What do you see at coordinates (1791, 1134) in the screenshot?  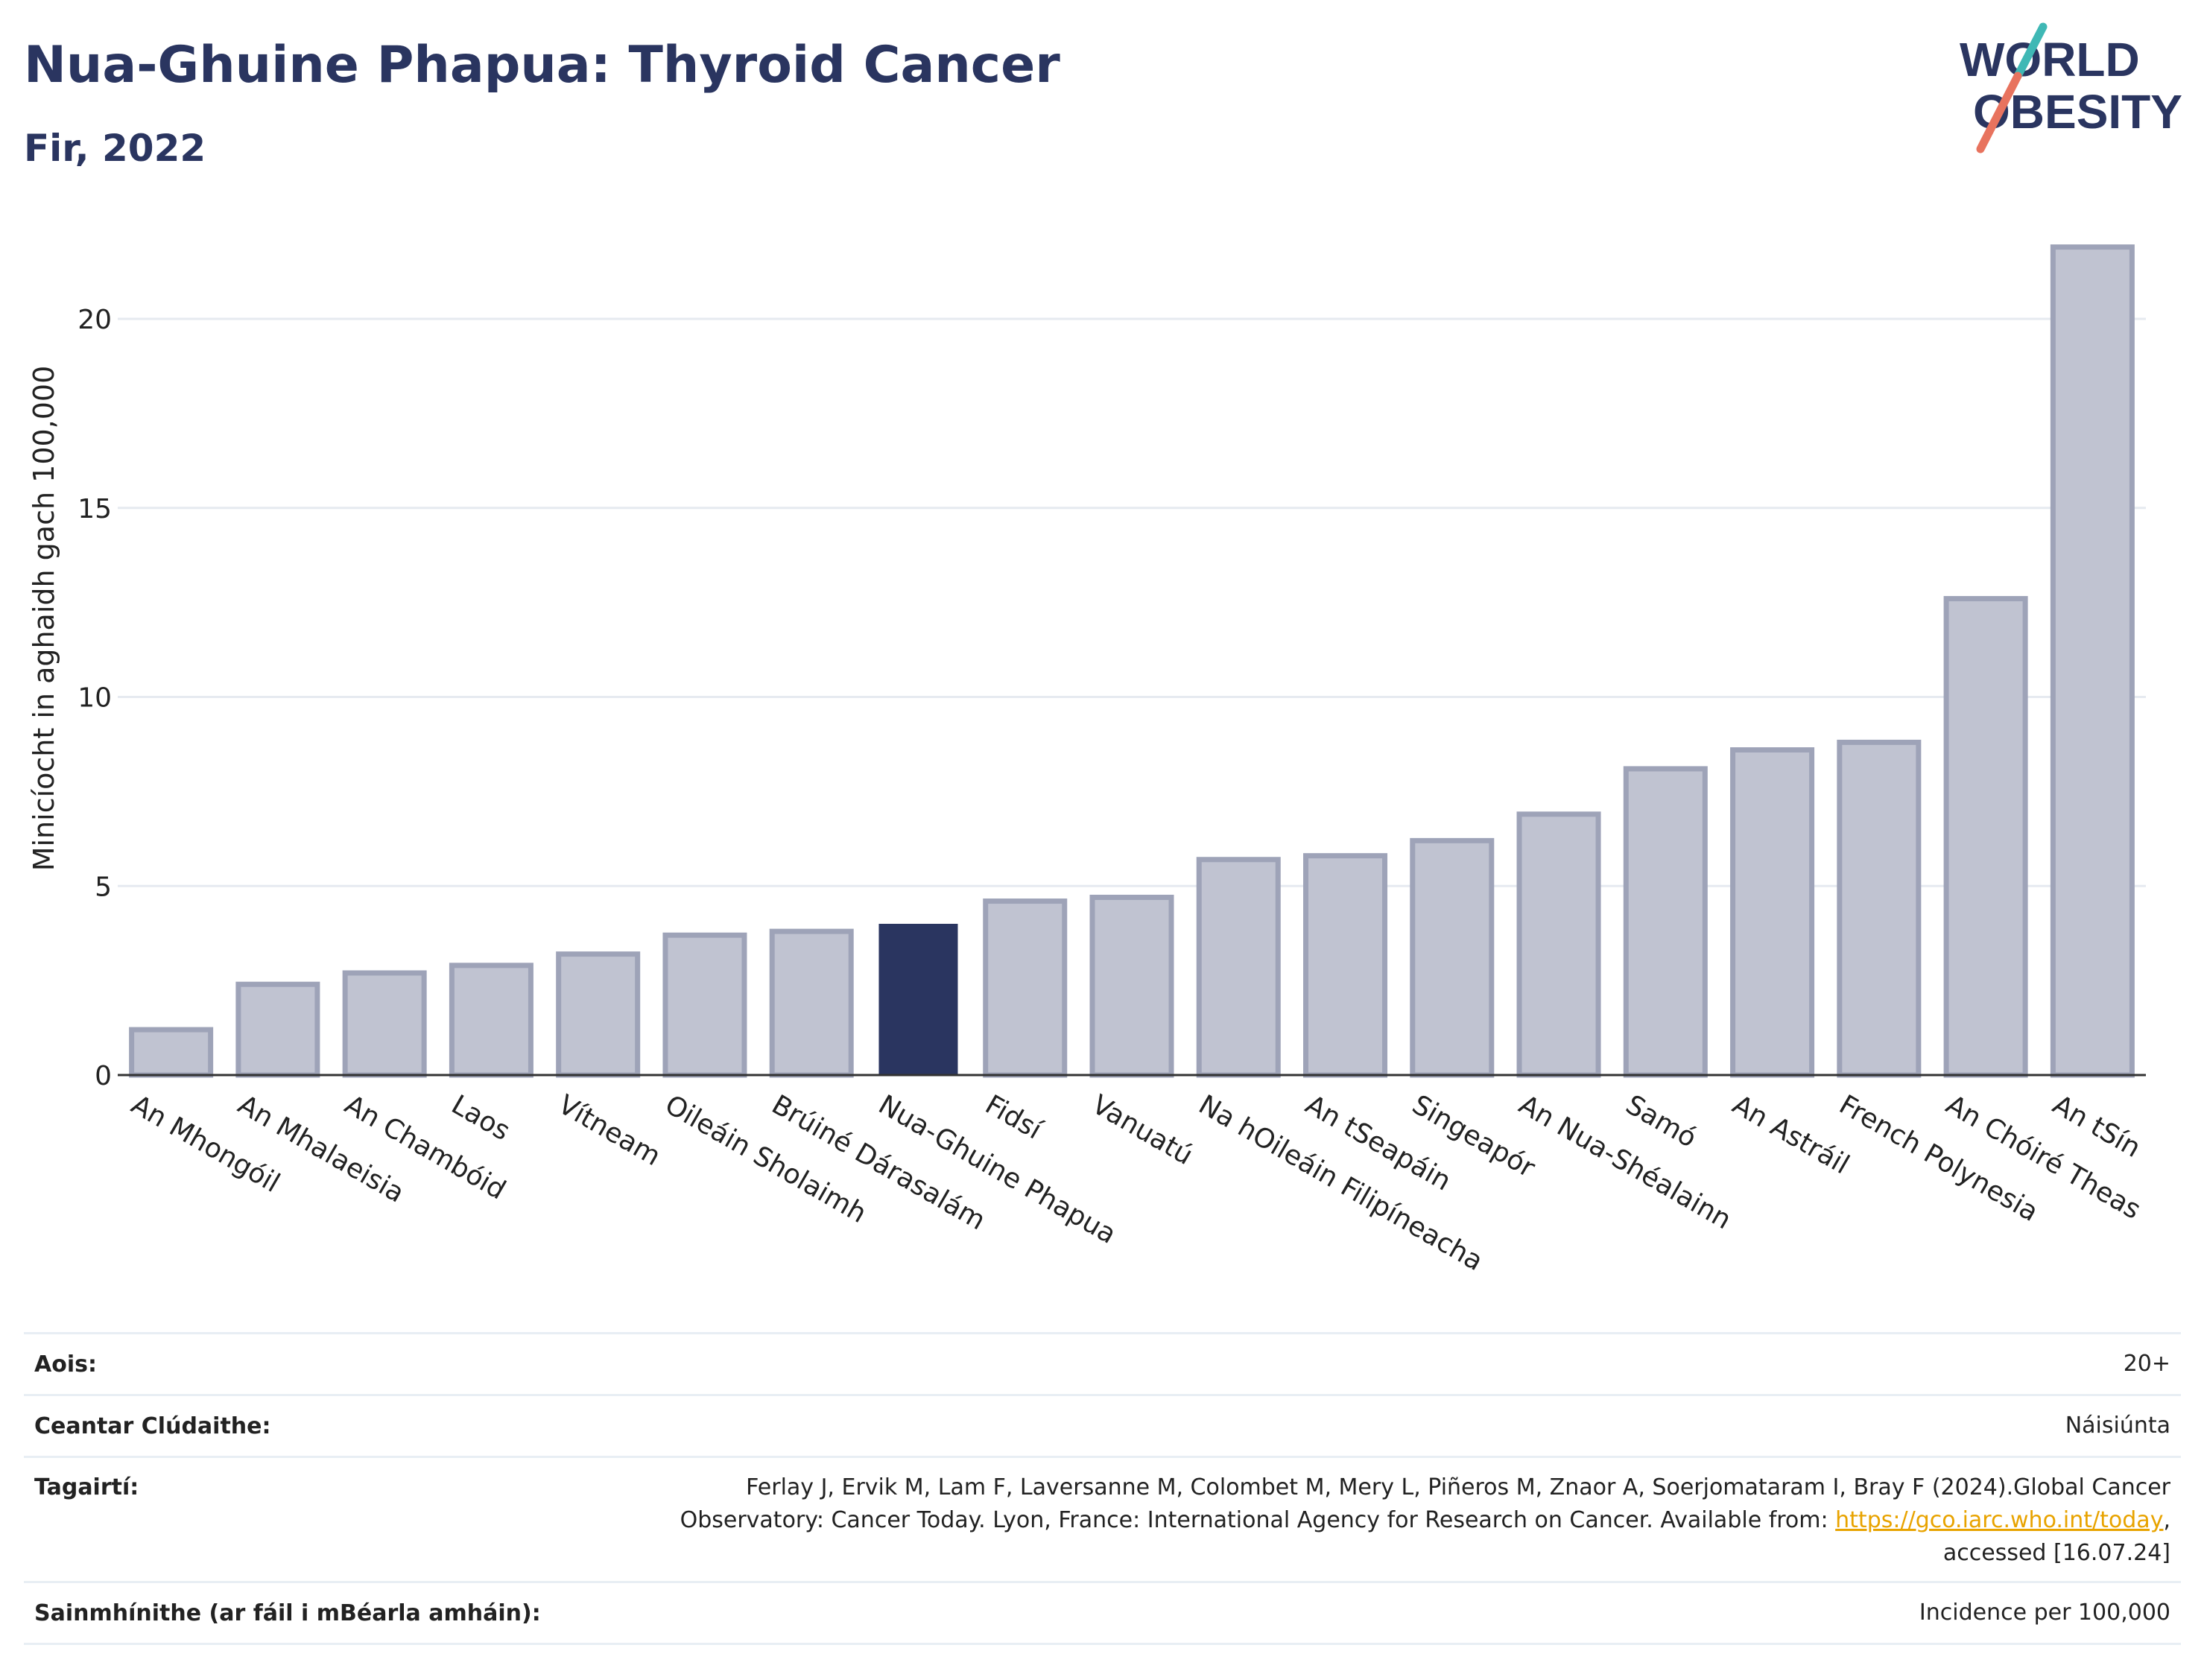 I see `x-tick-label: An Astráil` at bounding box center [1791, 1134].